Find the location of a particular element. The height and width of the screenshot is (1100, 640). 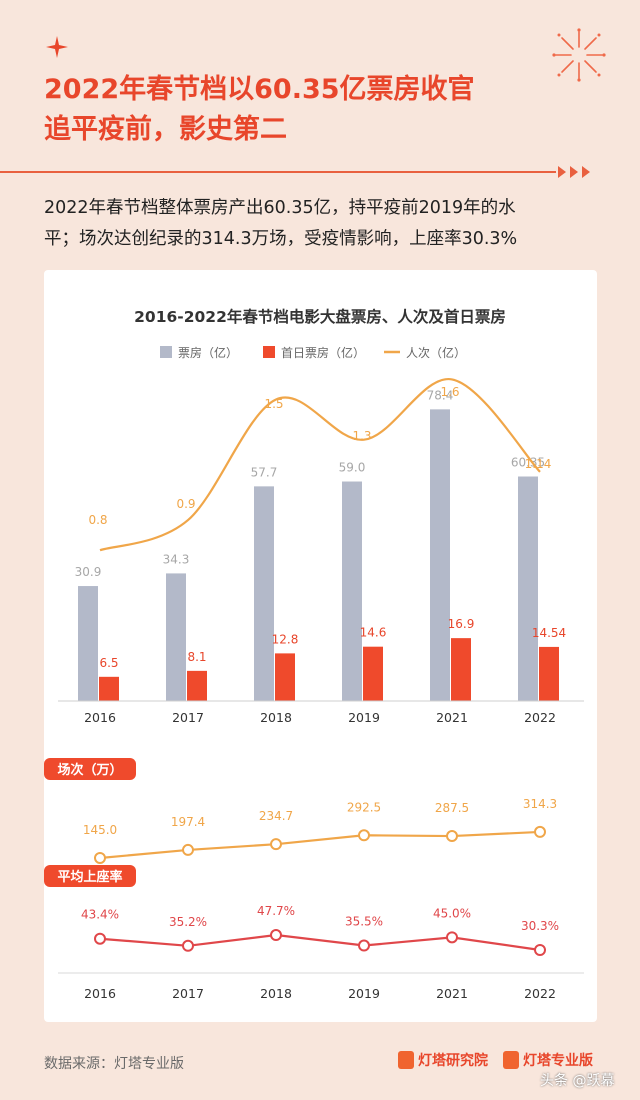

occupancy-label: 47.7% is located at coordinates (276, 911).